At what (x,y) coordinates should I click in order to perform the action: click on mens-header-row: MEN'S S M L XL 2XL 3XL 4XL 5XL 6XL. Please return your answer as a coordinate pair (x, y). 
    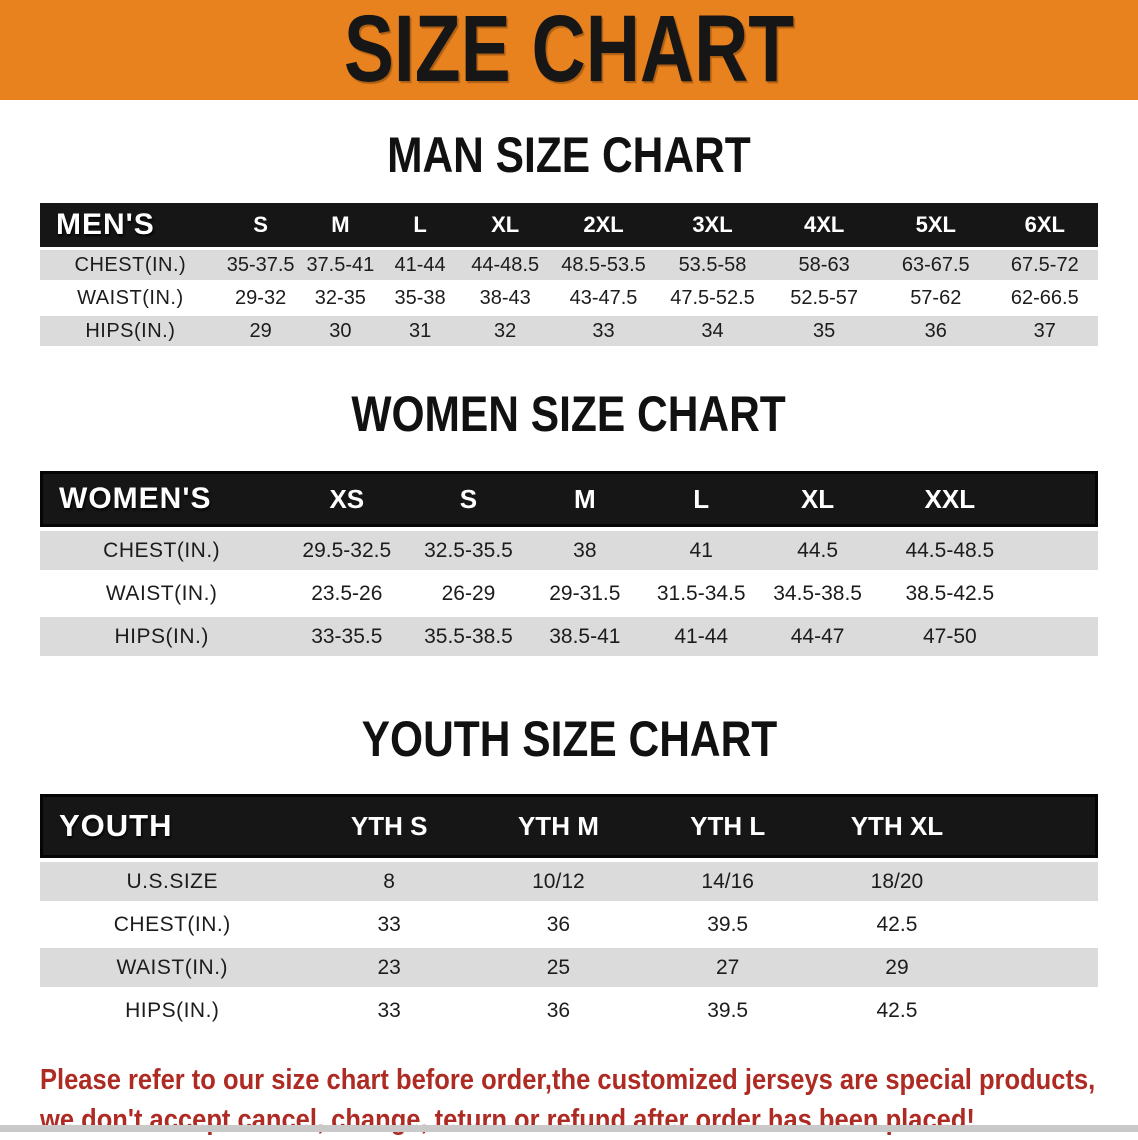
    Looking at the image, I should click on (569, 225).